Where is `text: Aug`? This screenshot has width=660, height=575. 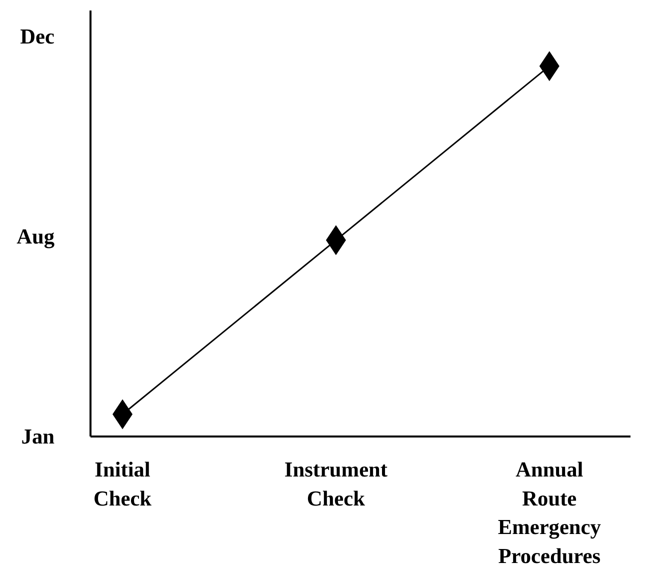
text: Aug is located at coordinates (35, 236).